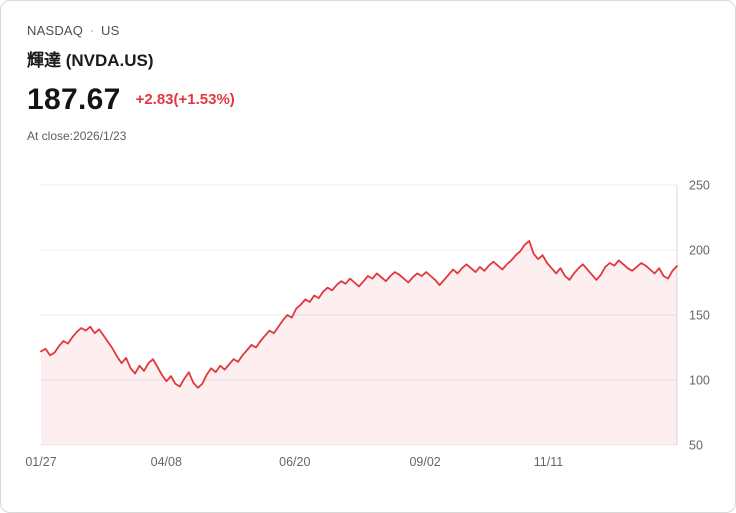  I want to click on svg-text: 250, so click(699, 186).